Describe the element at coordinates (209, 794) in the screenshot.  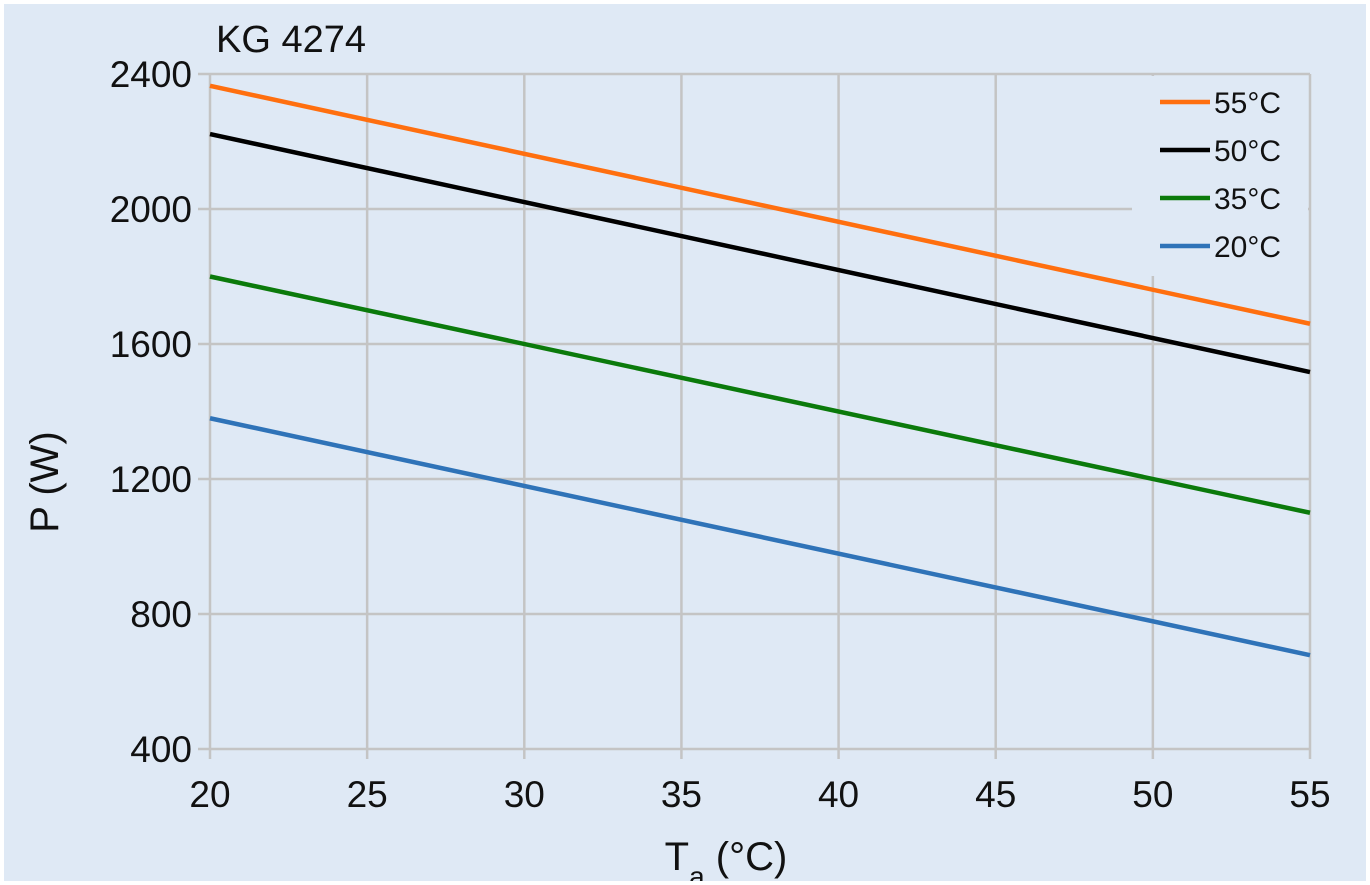
I see `x-tick-label: 20` at that location.